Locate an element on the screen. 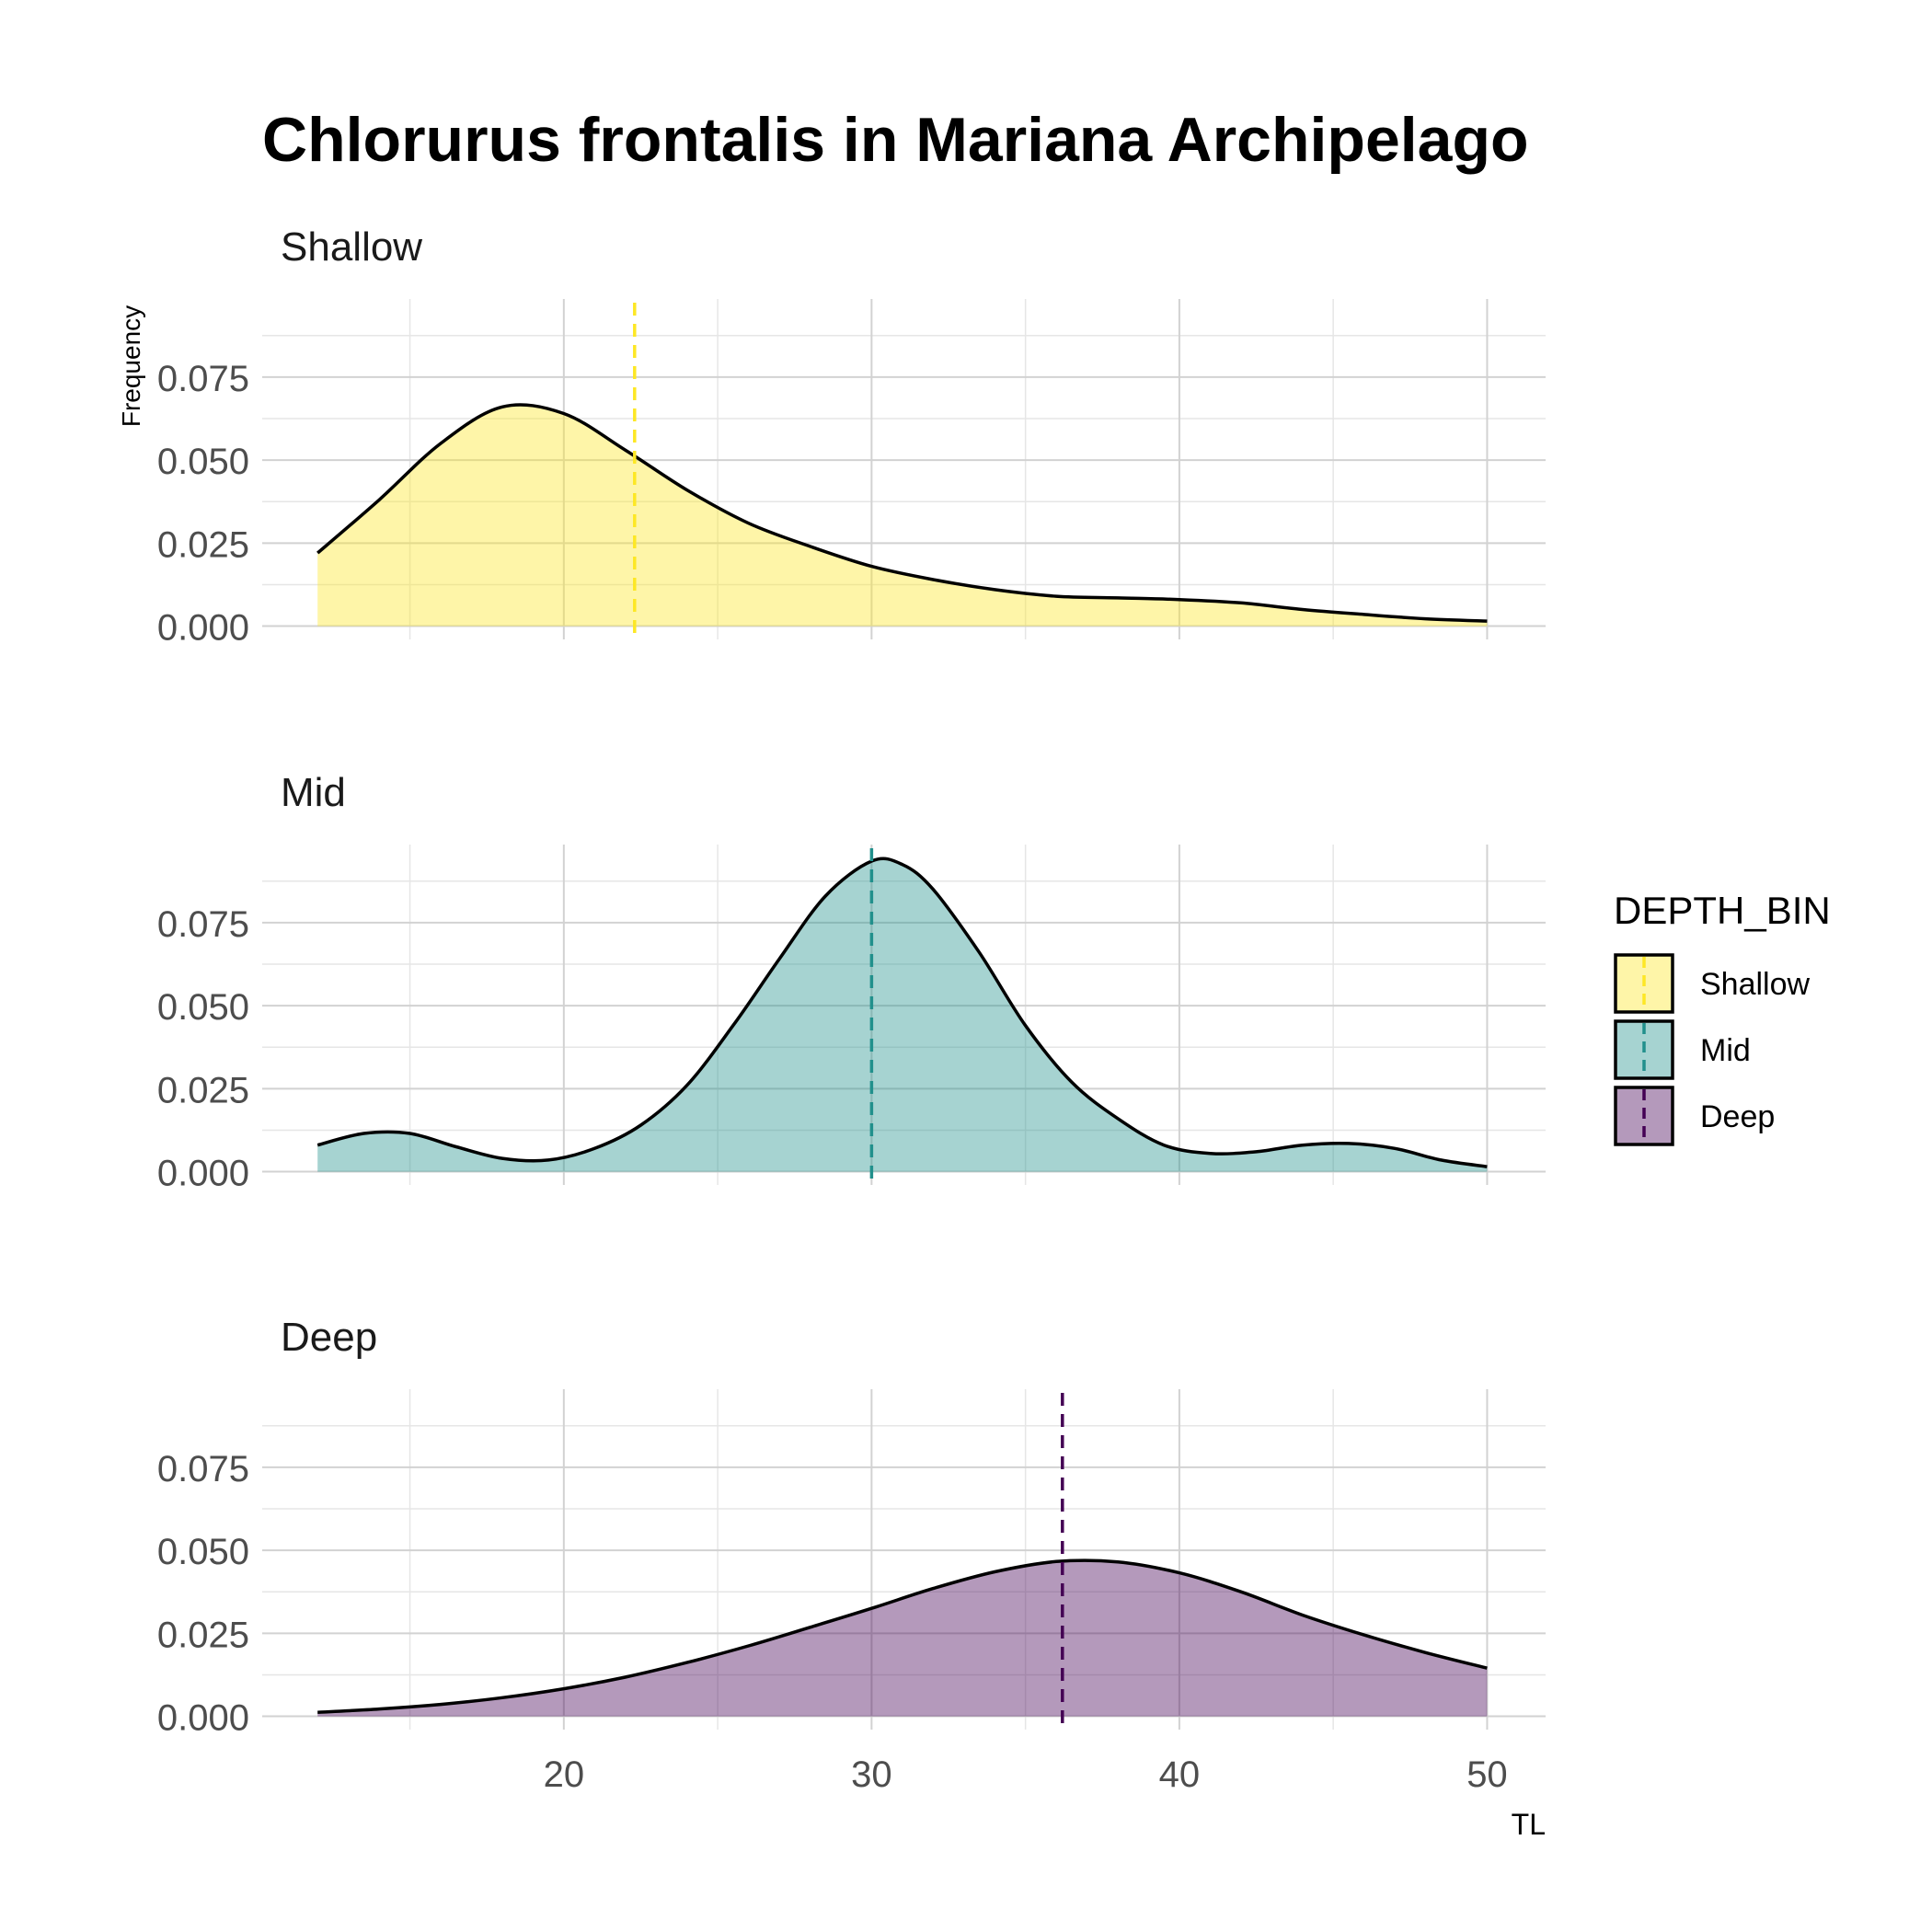 This screenshot has width=1932, height=1932. legend: DEPTH_BIN Shallow Mid Deep is located at coordinates (1722, 1018).